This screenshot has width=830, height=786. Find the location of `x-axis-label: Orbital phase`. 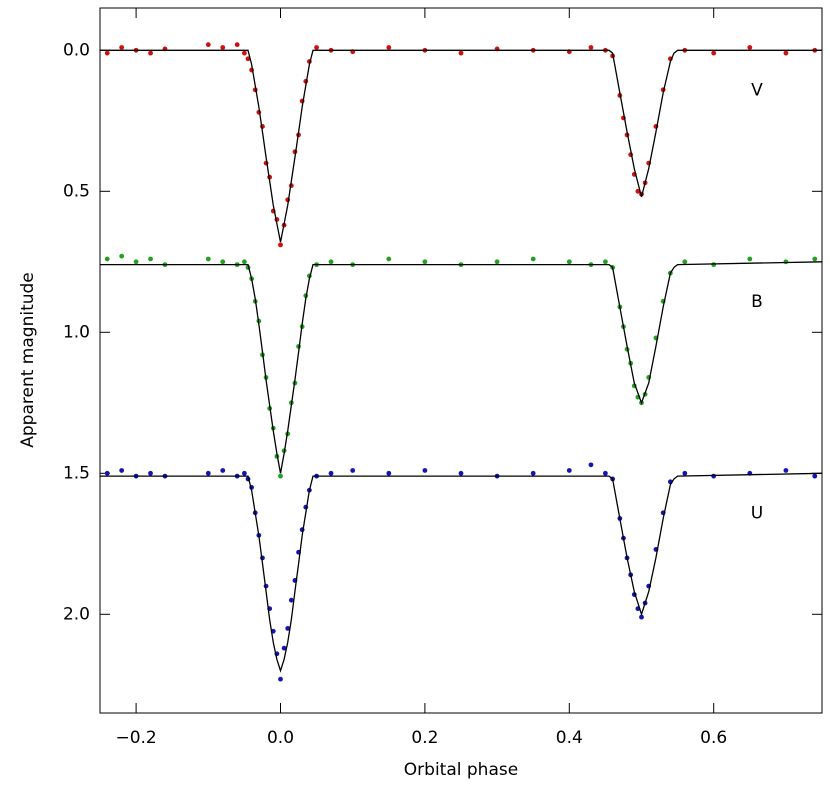

x-axis-label: Orbital phase is located at coordinates (461, 770).